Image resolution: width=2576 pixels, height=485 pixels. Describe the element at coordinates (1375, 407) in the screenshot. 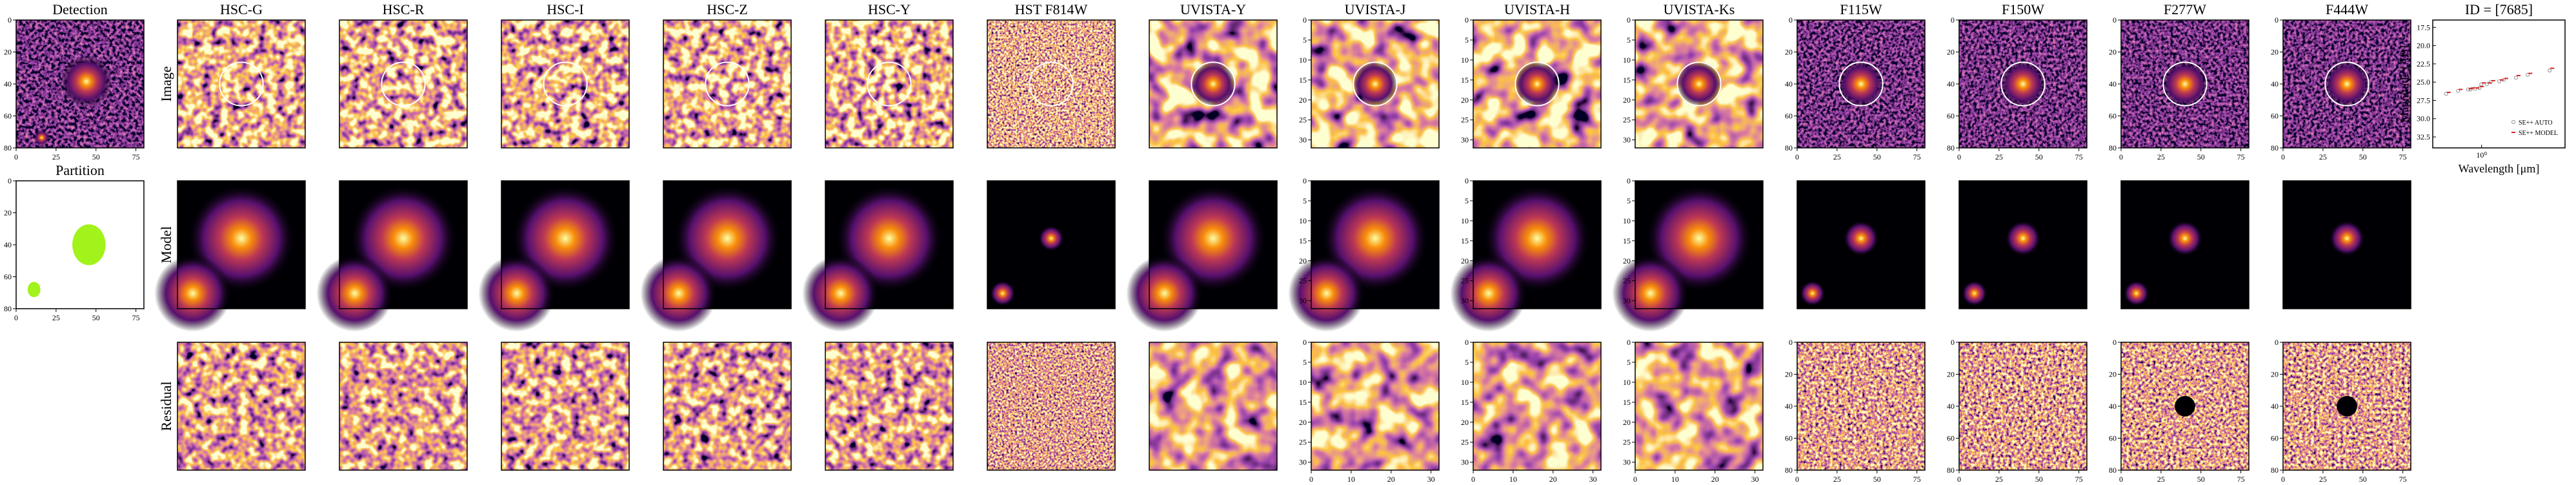

I see `residual-frame` at that location.